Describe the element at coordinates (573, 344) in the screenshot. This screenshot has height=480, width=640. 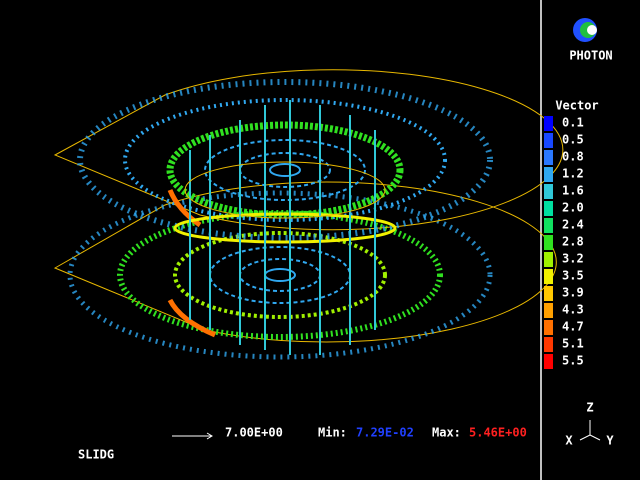
I see `legend-label: 5.1` at that location.